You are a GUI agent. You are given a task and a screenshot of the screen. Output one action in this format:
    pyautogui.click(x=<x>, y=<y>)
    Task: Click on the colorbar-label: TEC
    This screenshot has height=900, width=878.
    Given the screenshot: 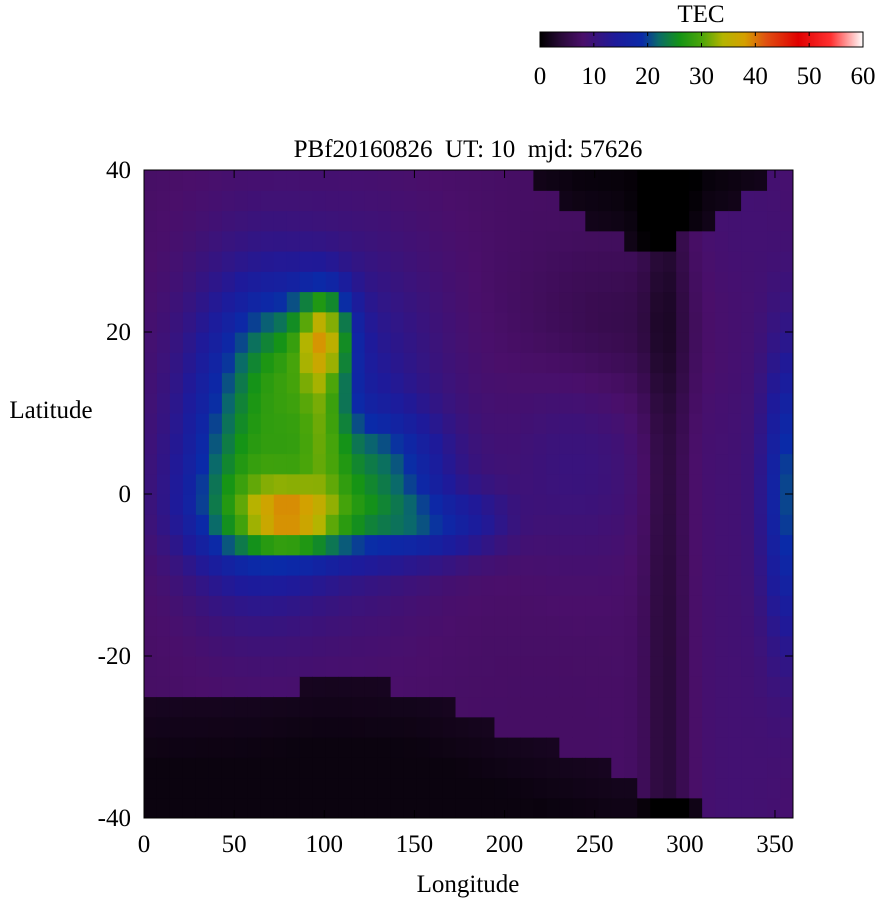 What is the action you would take?
    pyautogui.click(x=700, y=14)
    